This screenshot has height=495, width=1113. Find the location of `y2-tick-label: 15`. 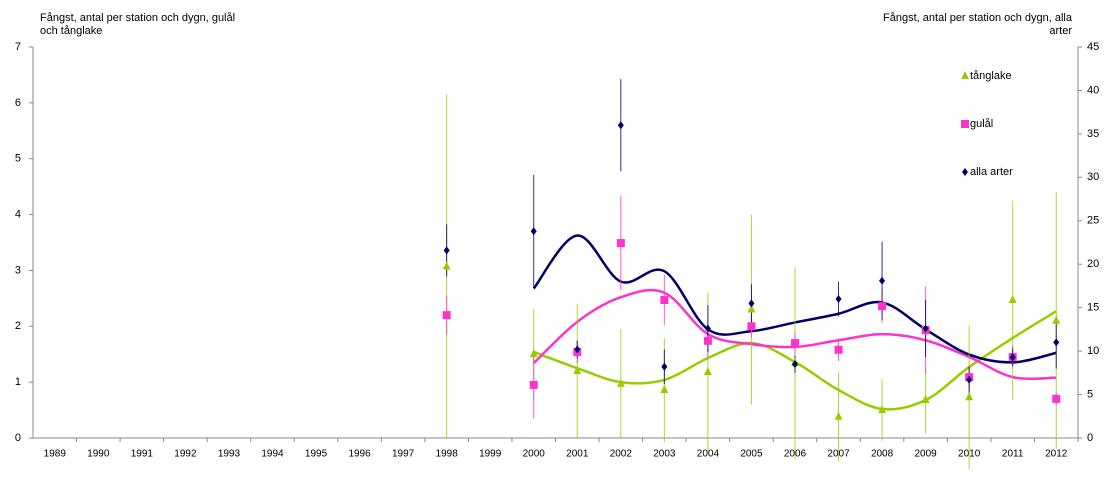

y2-tick-label: 15 is located at coordinates (1093, 308).